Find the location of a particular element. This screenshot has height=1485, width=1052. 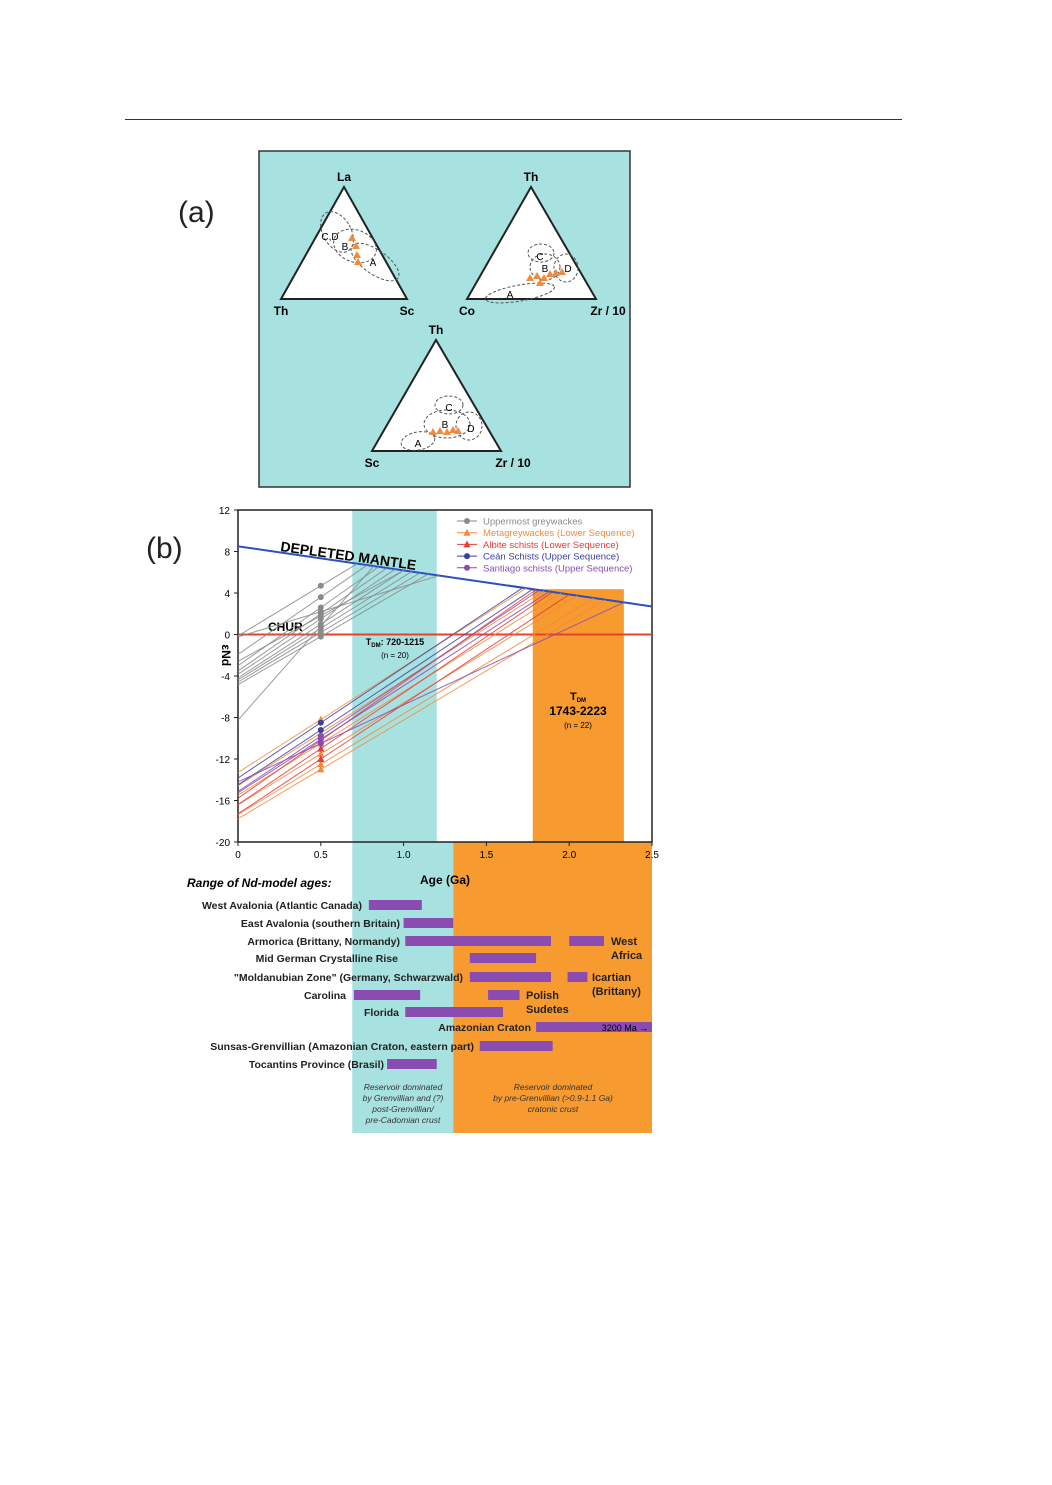

range-side-label: West is located at coordinates (624, 942).